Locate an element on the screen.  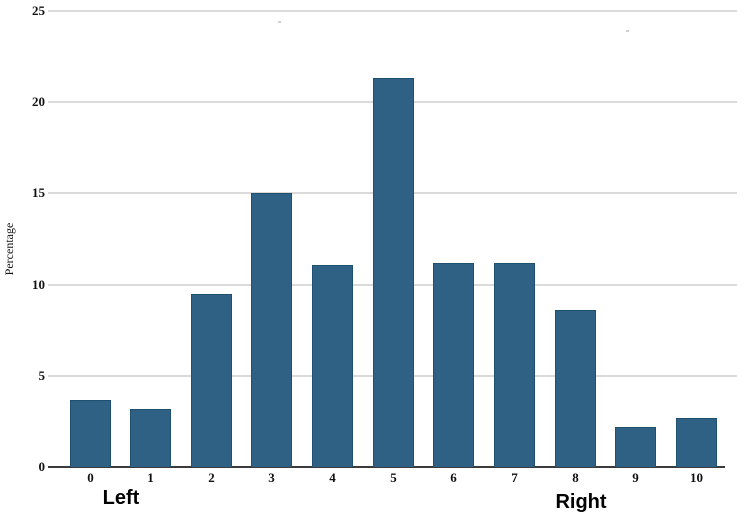
x-tick-label-4: 4 is located at coordinates (332, 477).